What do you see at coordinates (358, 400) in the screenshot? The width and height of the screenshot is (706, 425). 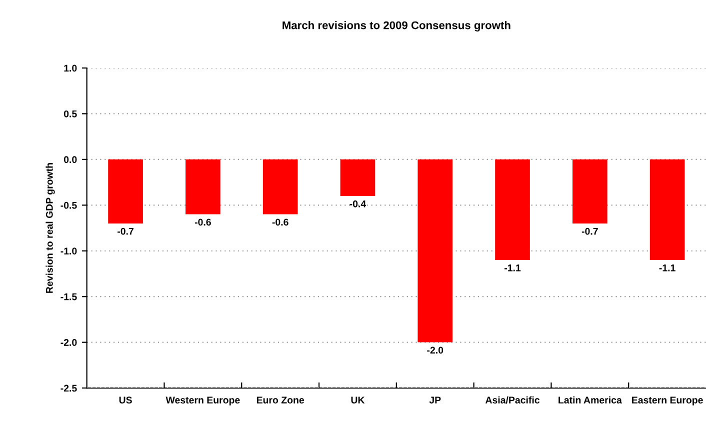 I see `x-tick-label: UK` at bounding box center [358, 400].